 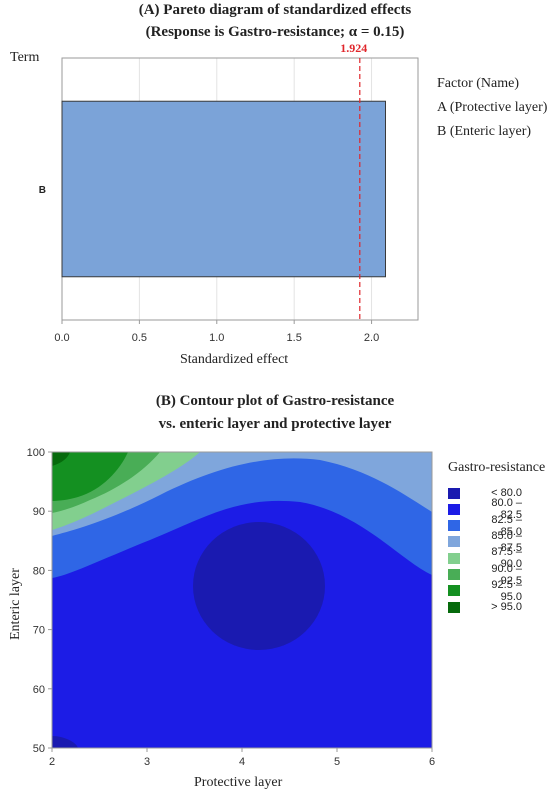 What do you see at coordinates (506, 574) in the screenshot?
I see `contour-legend-label: 90.0 – 92.5` at bounding box center [506, 574].